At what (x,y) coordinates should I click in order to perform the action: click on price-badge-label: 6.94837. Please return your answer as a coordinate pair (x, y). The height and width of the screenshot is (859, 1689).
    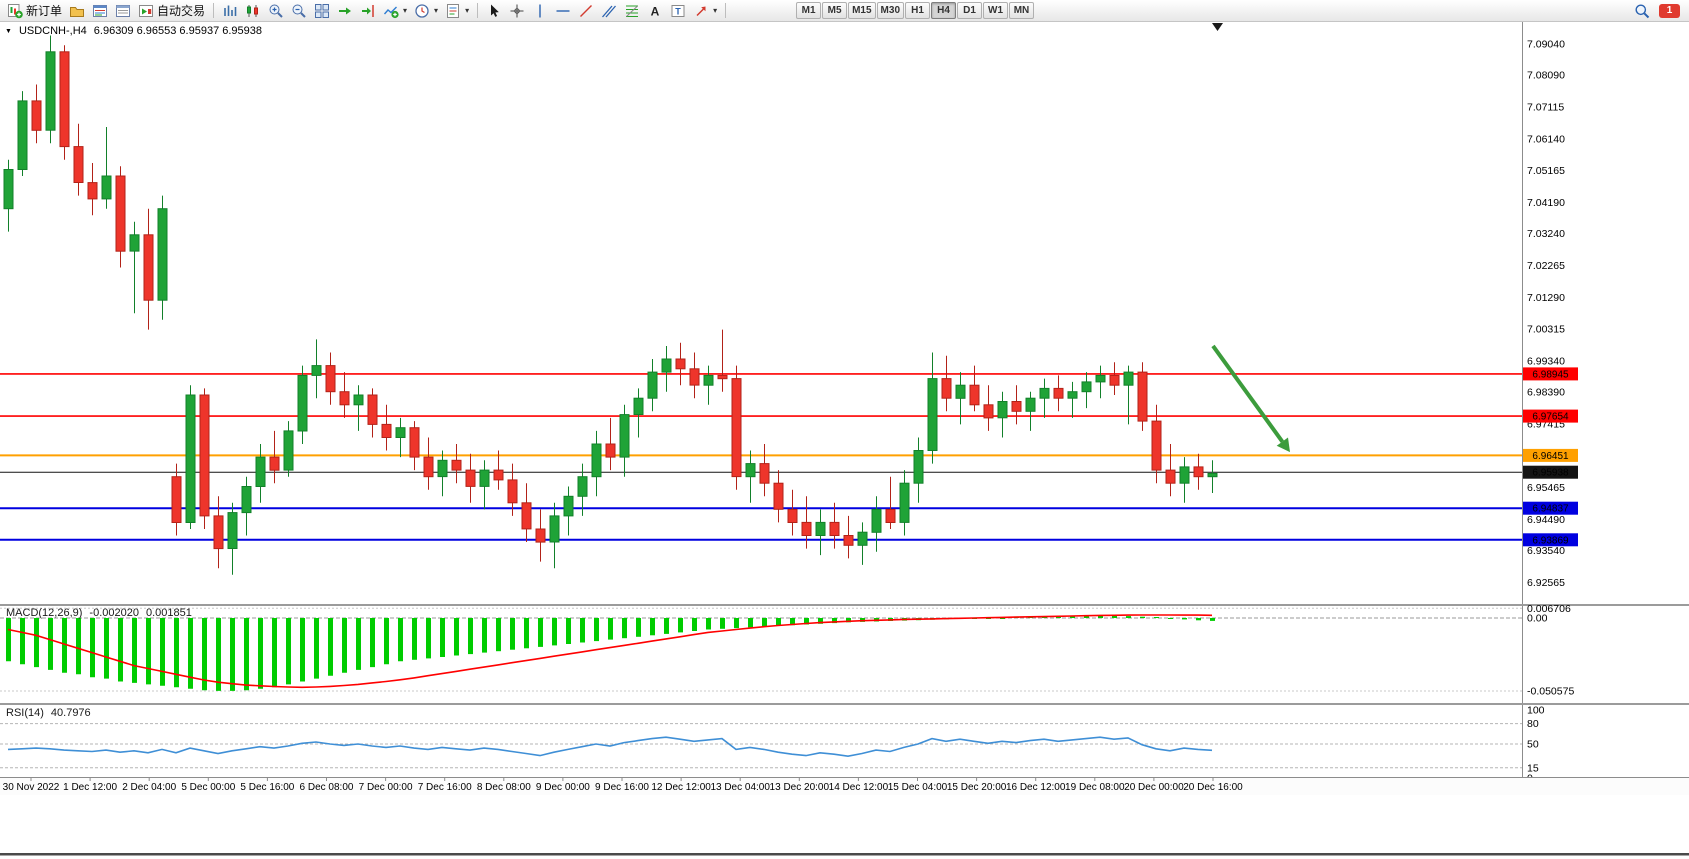
    Looking at the image, I should click on (1550, 509).